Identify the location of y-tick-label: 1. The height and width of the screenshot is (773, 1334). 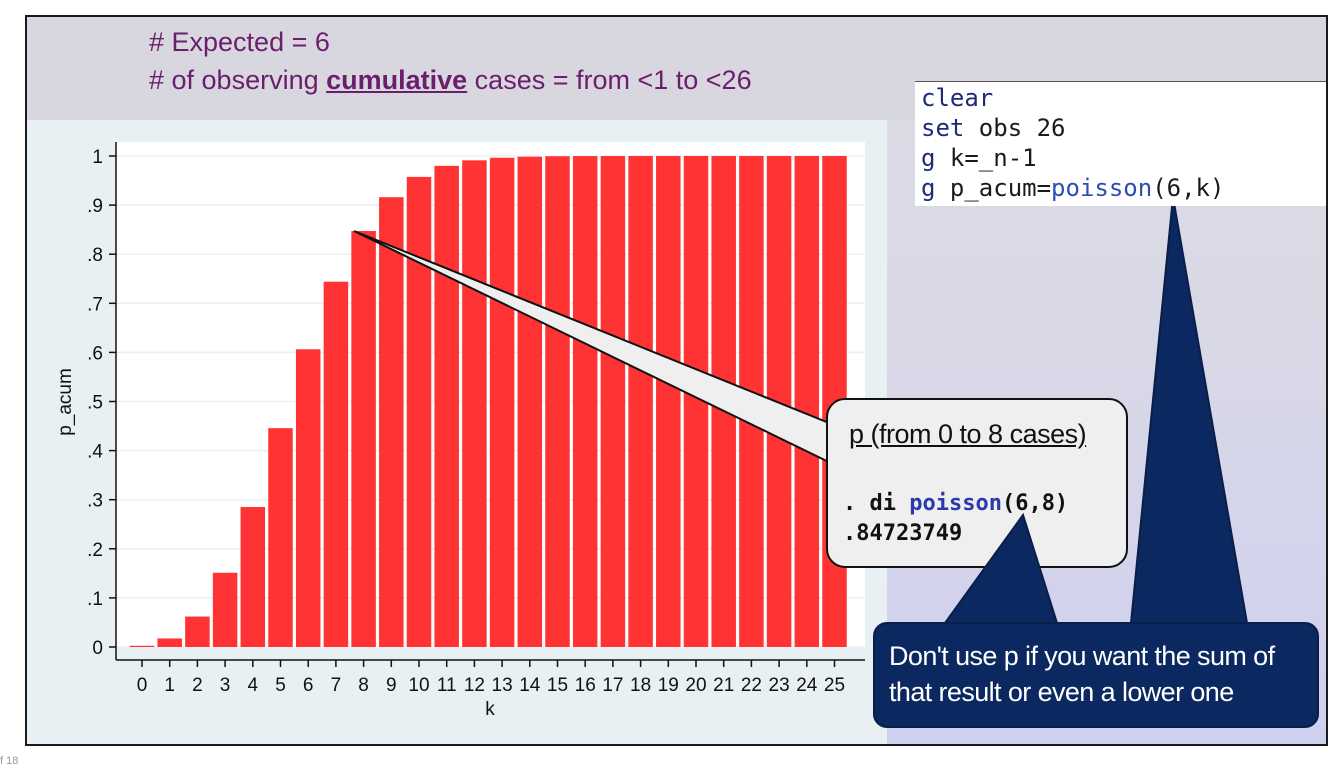
(97, 157).